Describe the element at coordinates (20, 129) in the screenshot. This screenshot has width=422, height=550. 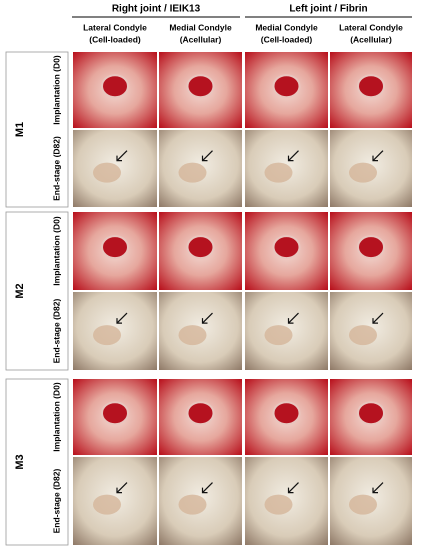
I see `row-label: M1` at that location.